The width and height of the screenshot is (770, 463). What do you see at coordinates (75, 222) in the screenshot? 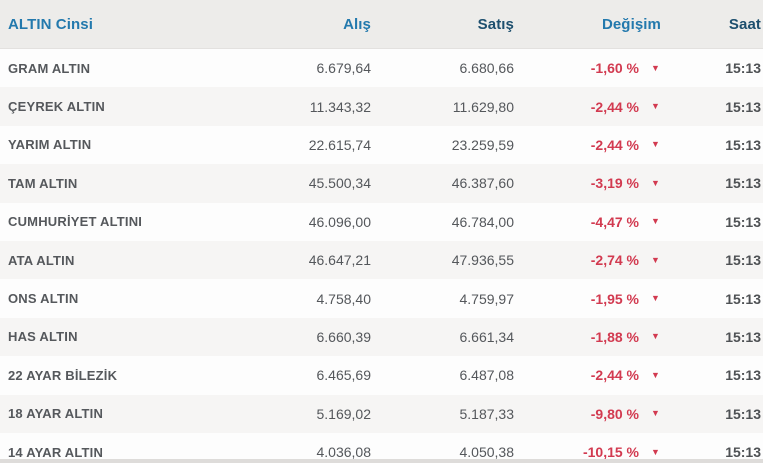
I see `gold-type-label: CUMHURİYET ALTINI` at bounding box center [75, 222].